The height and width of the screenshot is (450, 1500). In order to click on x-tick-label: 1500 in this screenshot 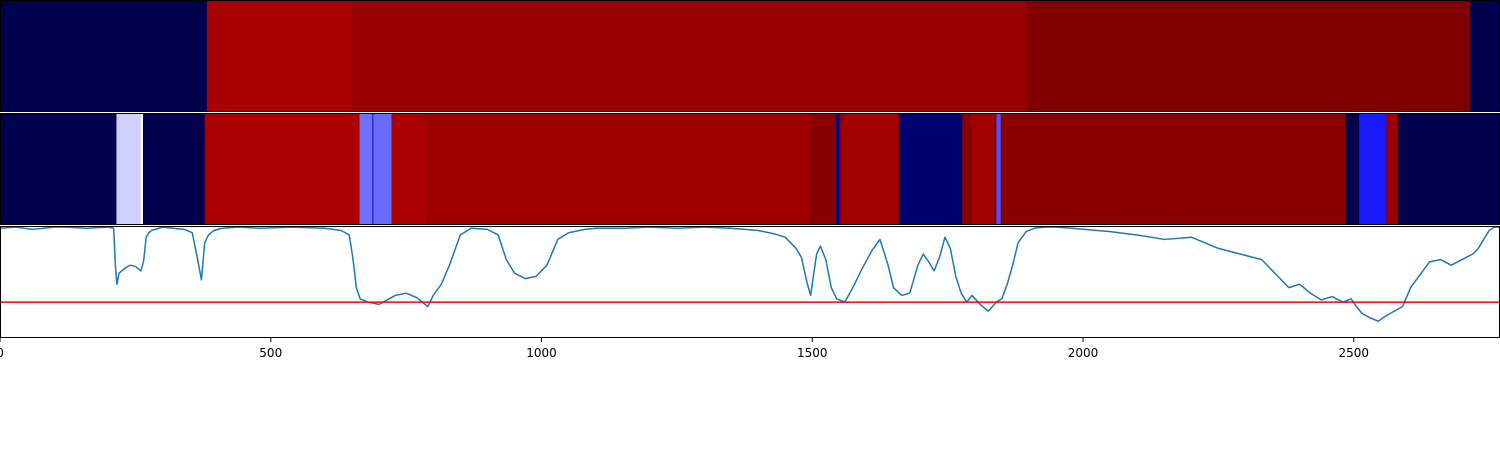, I will do `click(812, 353)`.